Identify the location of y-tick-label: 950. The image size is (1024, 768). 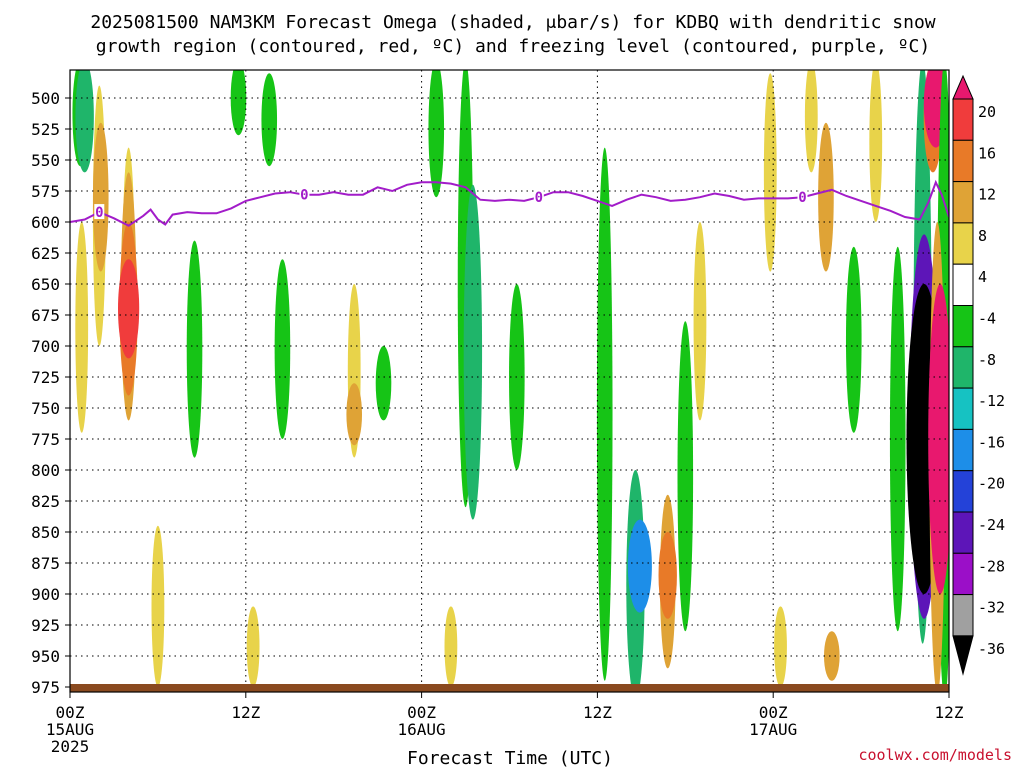
(45, 656).